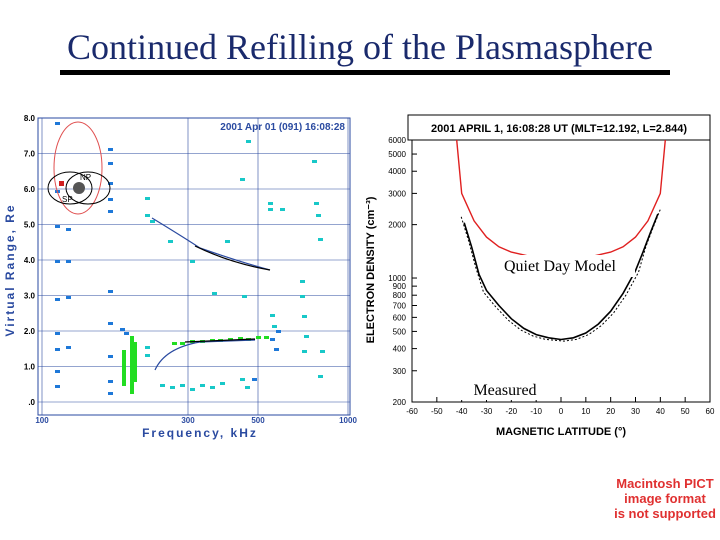 Image resolution: width=720 pixels, height=540 pixels. What do you see at coordinates (30, 296) in the screenshot?
I see `ionogram-y-tick-label: 3.0` at bounding box center [30, 296].